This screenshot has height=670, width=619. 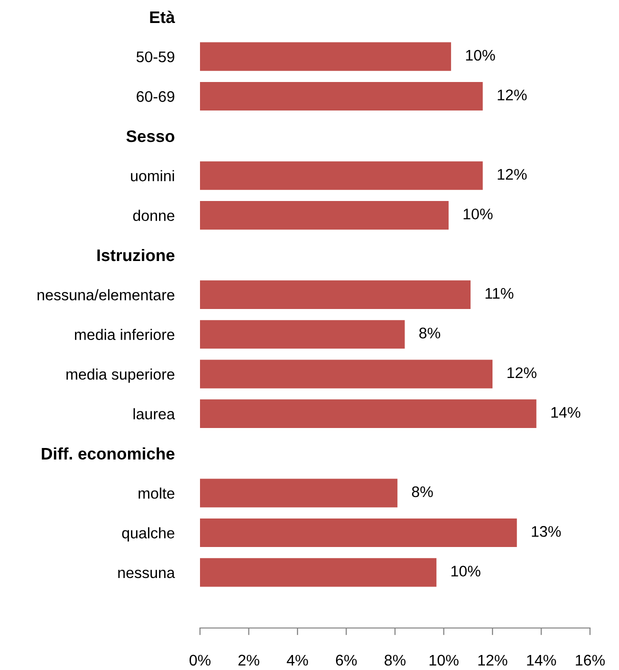 I want to click on data-label: 14%, so click(x=565, y=412).